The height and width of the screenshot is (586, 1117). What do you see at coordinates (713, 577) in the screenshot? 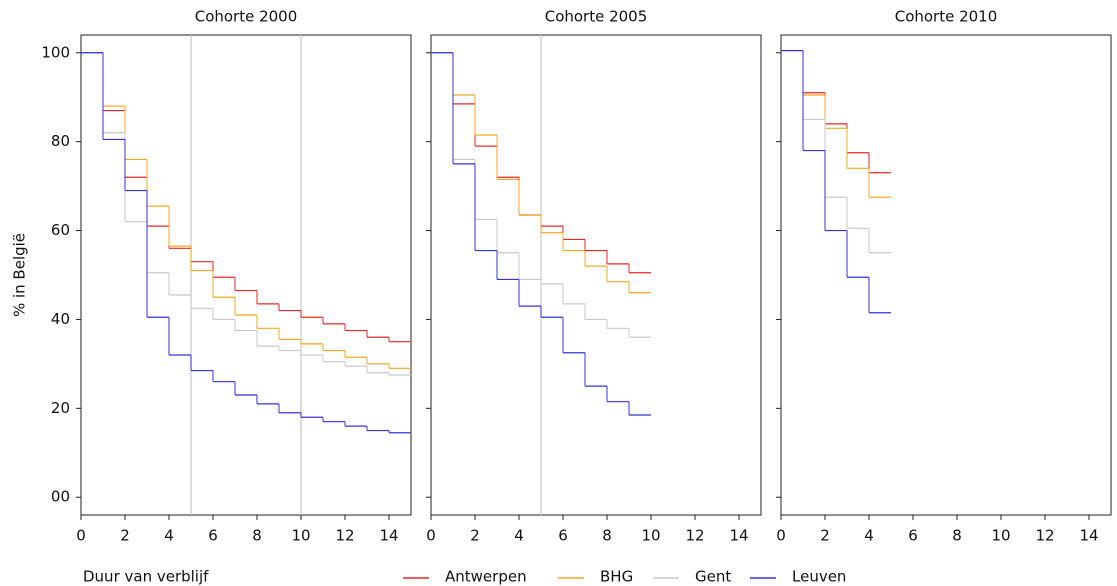
I see `legend-label: Gent` at bounding box center [713, 577].